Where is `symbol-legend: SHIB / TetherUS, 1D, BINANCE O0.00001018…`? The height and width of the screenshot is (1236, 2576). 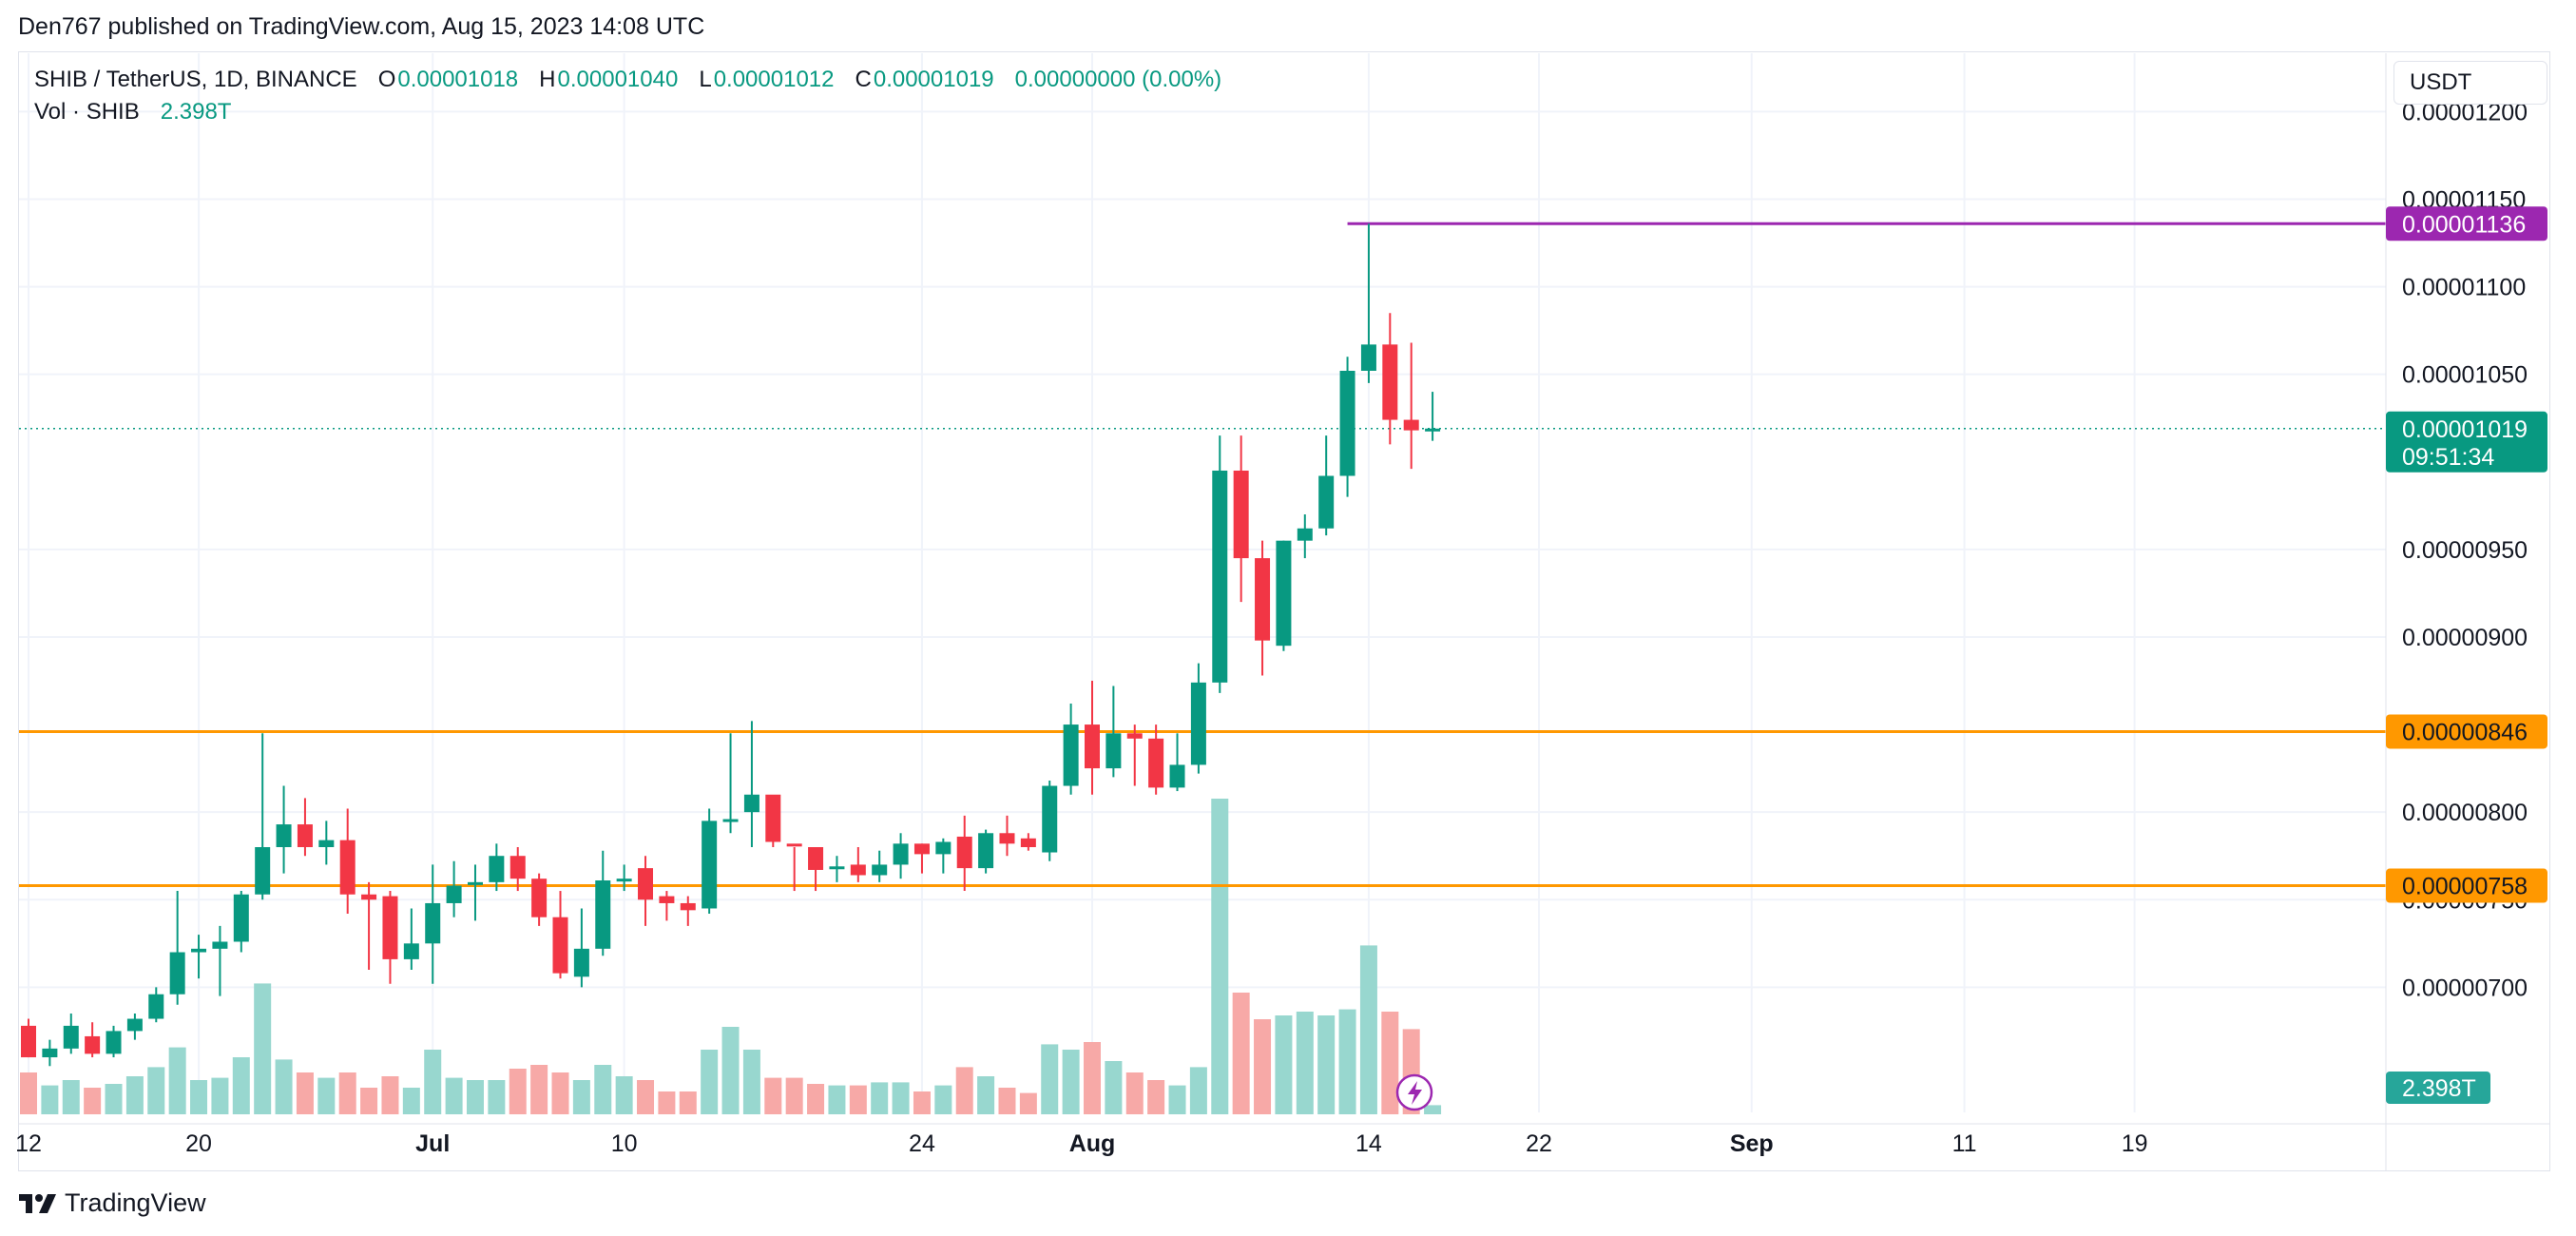 symbol-legend: SHIB / TetherUS, 1D, BINANCE O0.00001018… is located at coordinates (629, 80).